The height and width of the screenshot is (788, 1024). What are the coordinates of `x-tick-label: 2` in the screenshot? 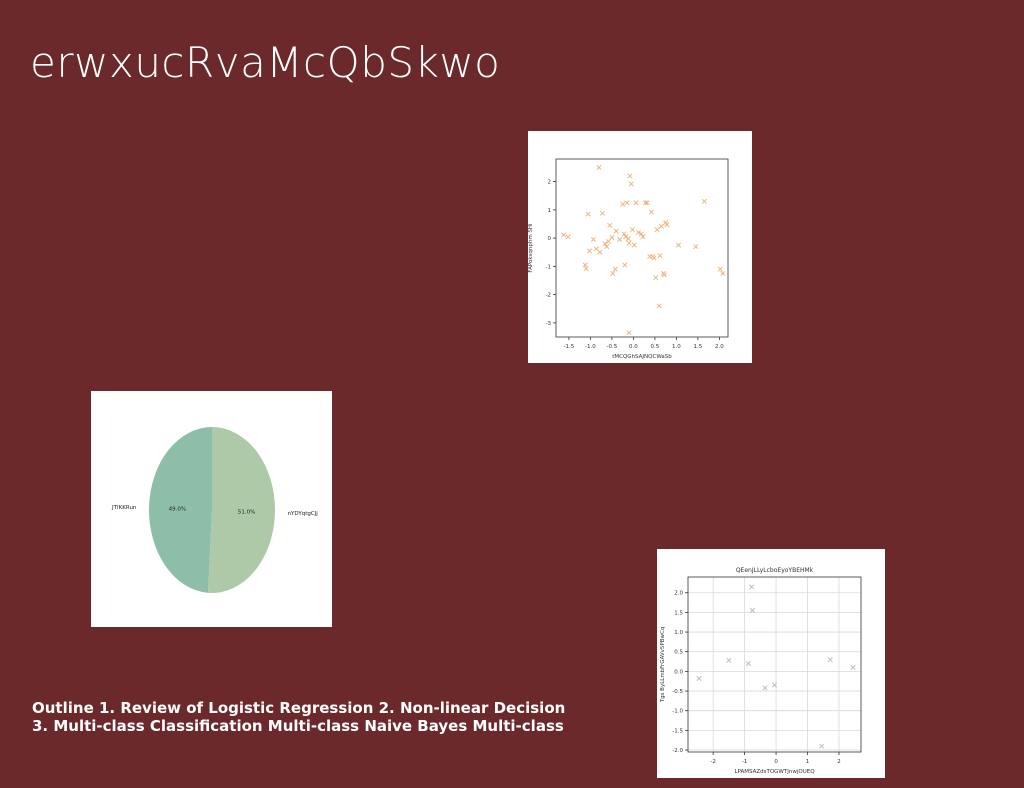 It's located at (839, 762).